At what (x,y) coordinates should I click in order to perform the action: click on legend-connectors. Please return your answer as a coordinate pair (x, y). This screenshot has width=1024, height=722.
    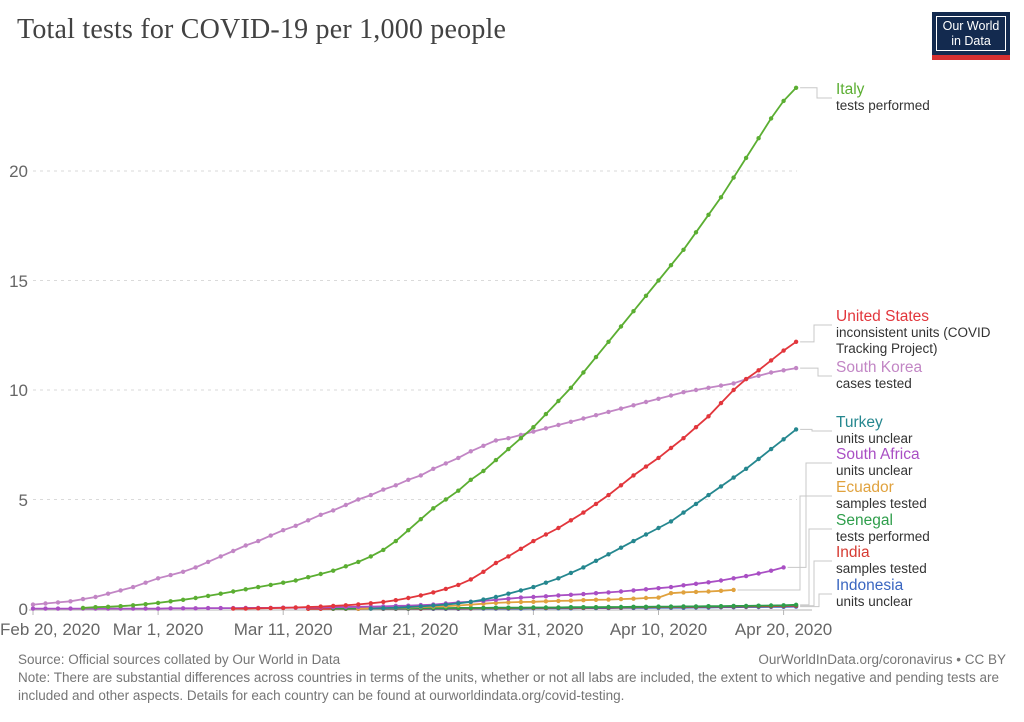
    Looking at the image, I should click on (784, 347).